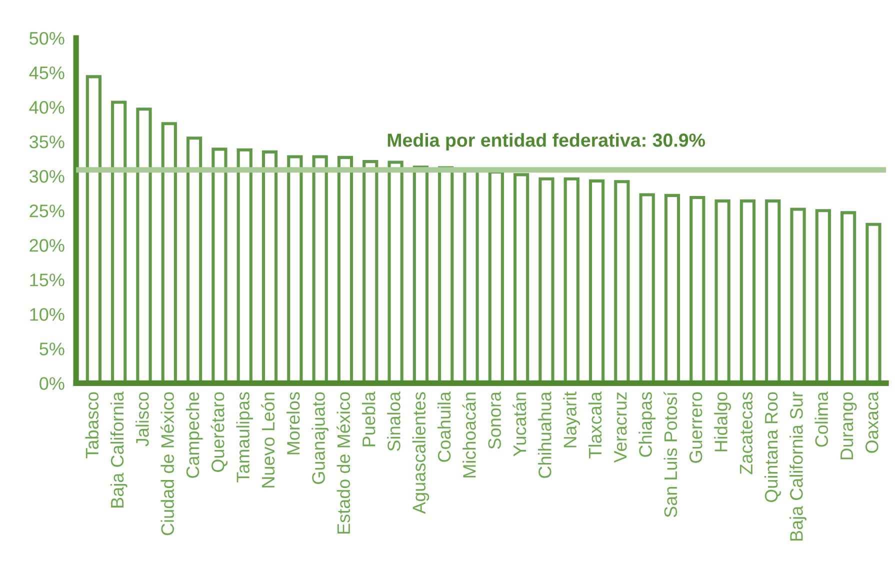 This screenshot has height=585, width=895. What do you see at coordinates (469, 435) in the screenshot?
I see `x-tick-label: Michoacán` at bounding box center [469, 435].